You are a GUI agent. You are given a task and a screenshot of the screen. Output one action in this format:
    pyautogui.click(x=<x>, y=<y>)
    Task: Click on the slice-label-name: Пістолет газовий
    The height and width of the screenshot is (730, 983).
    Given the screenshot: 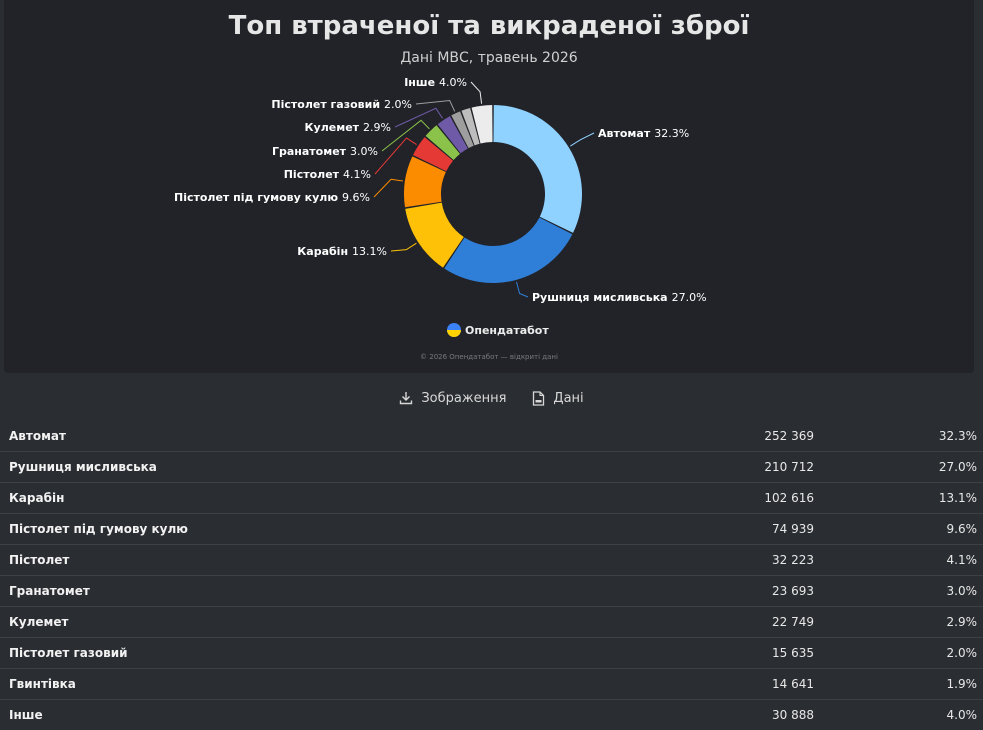 What is the action you would take?
    pyautogui.click(x=325, y=104)
    